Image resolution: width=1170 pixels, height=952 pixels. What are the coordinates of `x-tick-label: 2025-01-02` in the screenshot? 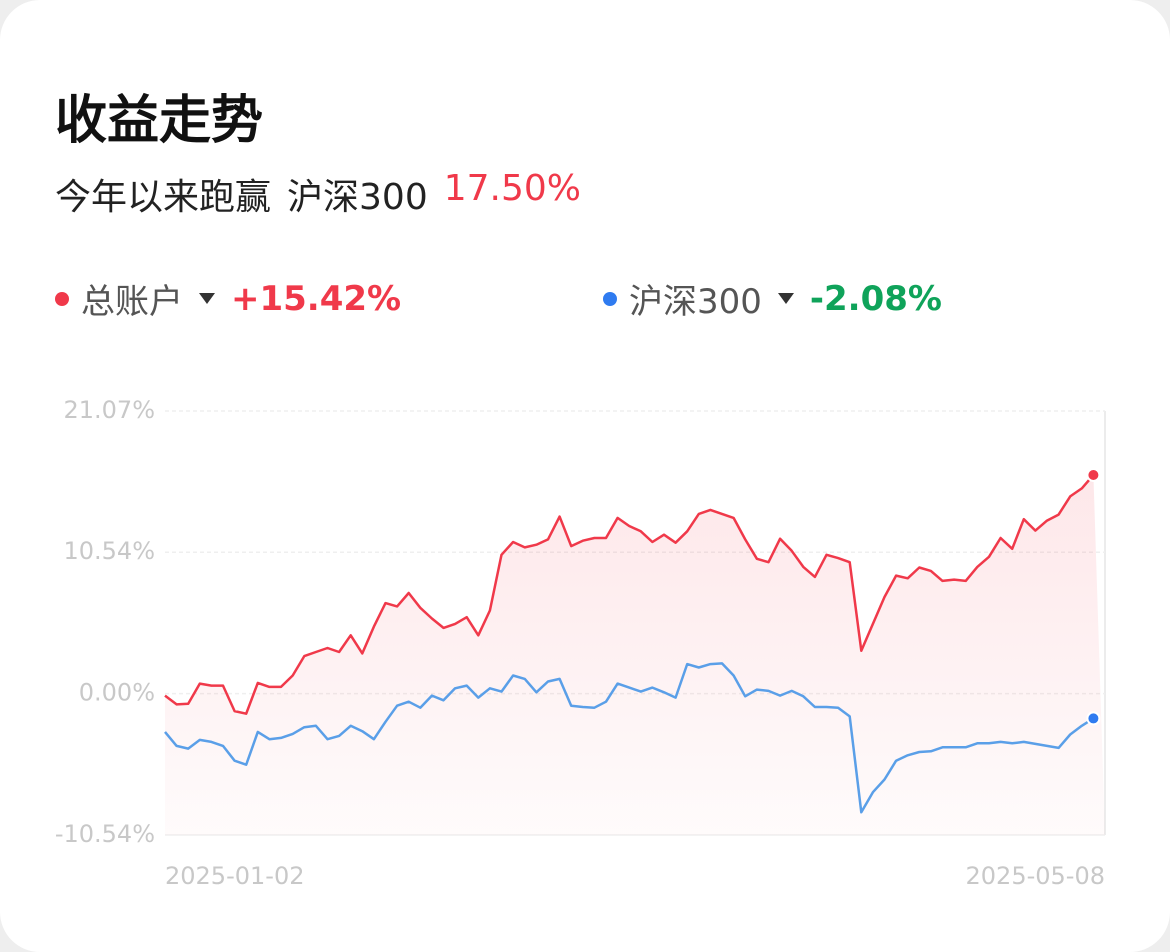 It's located at (234, 876).